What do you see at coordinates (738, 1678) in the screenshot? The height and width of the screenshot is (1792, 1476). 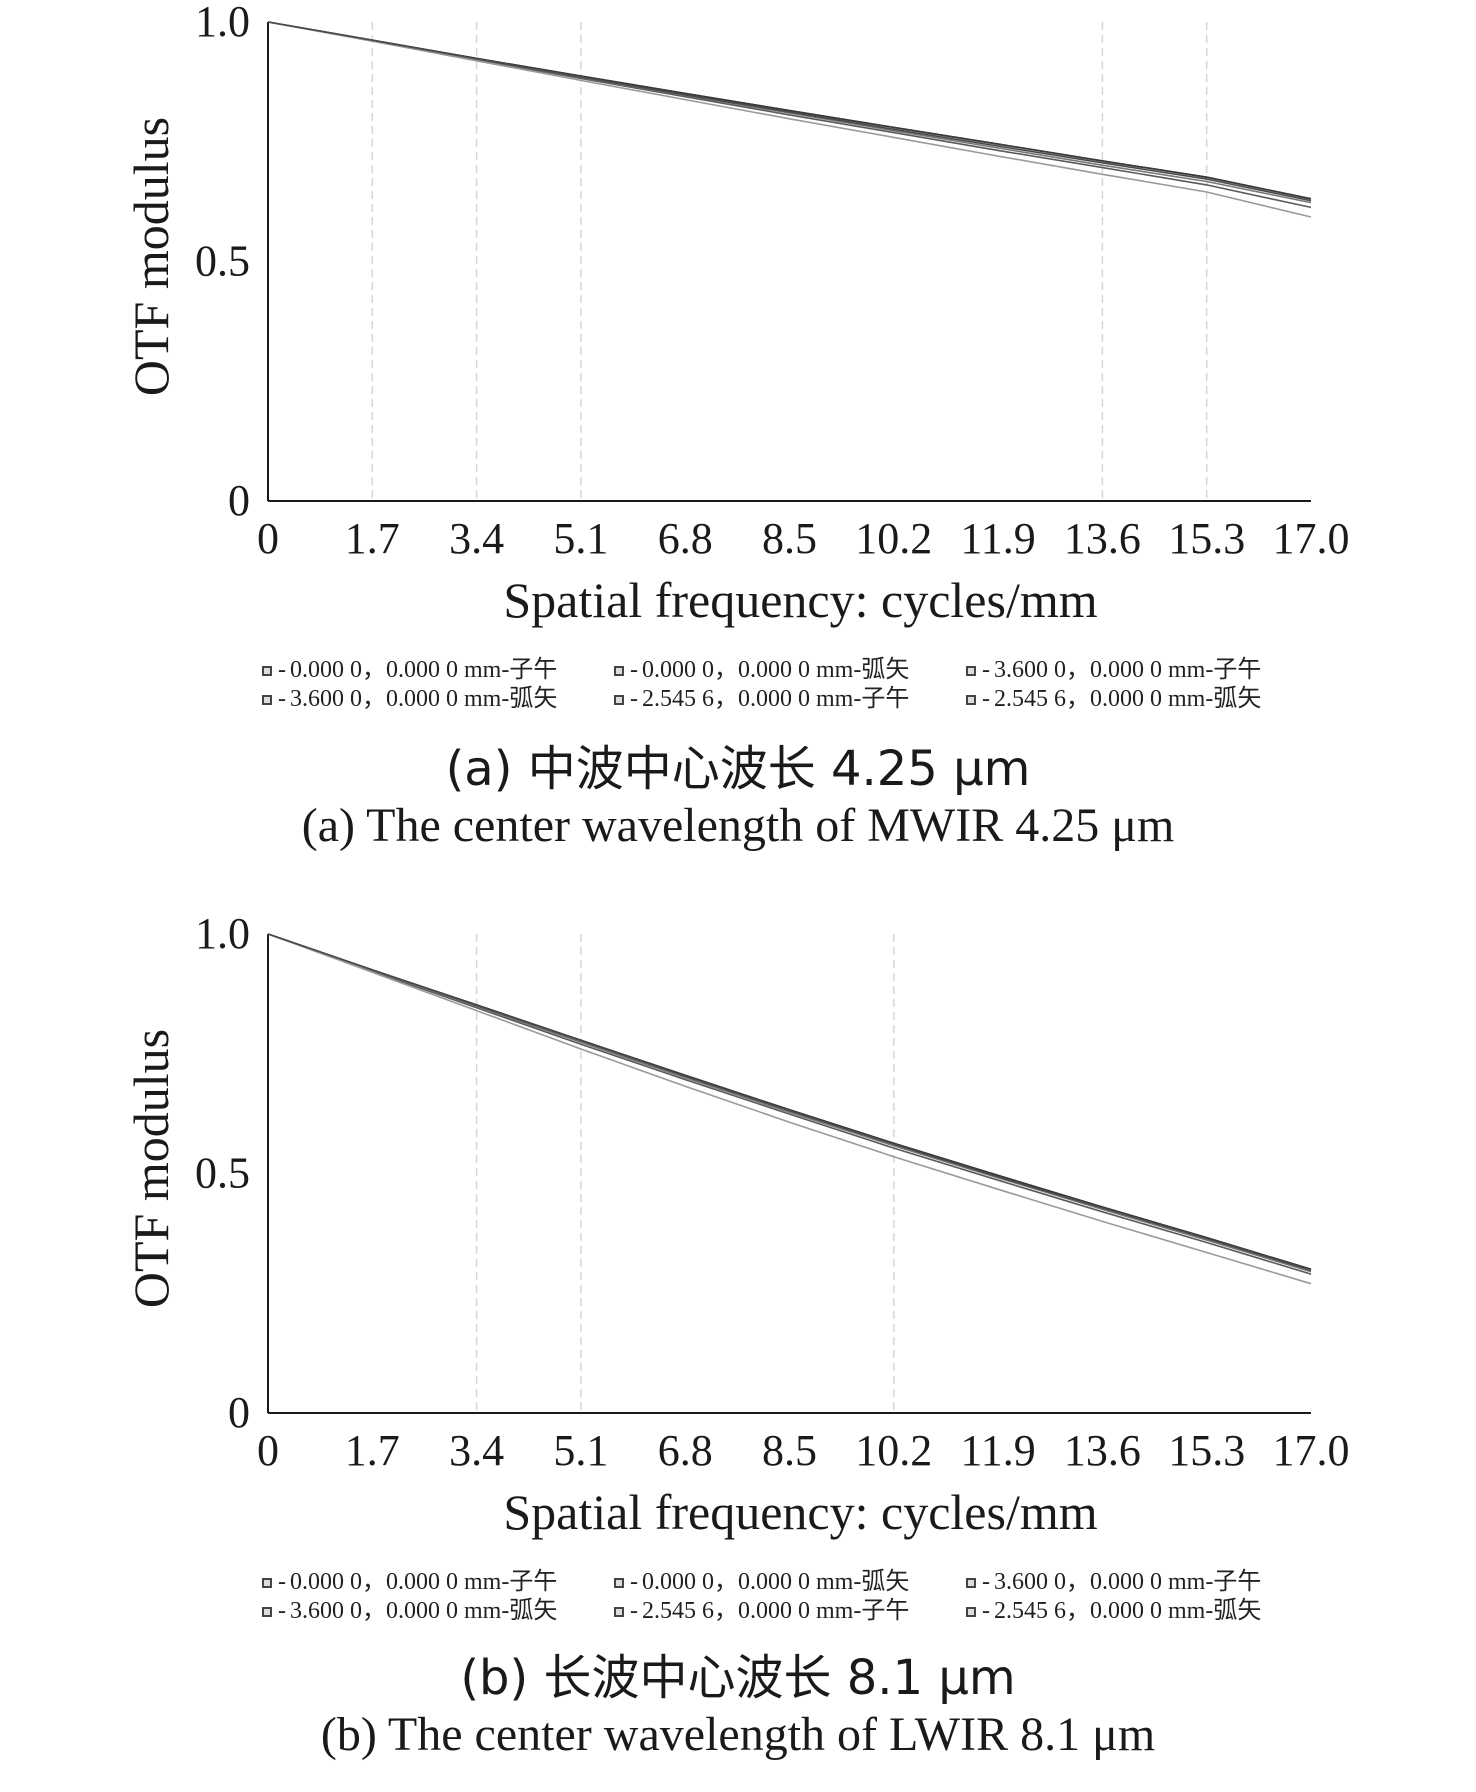 I see `caption-b-cn: (b) 长波中心波长 8.1 μm` at bounding box center [738, 1678].